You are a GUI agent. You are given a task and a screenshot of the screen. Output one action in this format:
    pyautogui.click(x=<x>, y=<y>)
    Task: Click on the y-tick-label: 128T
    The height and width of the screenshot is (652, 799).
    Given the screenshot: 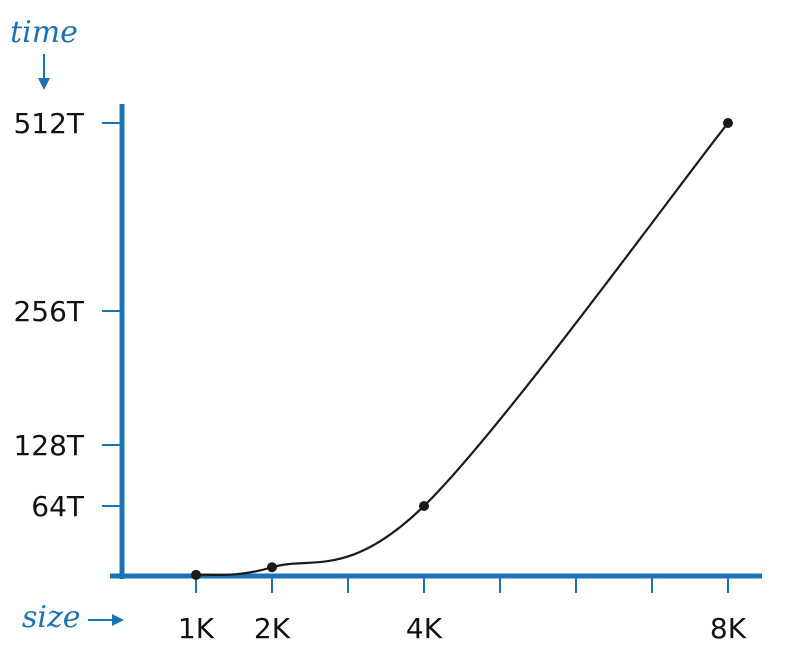 What is the action you would take?
    pyautogui.click(x=48, y=445)
    